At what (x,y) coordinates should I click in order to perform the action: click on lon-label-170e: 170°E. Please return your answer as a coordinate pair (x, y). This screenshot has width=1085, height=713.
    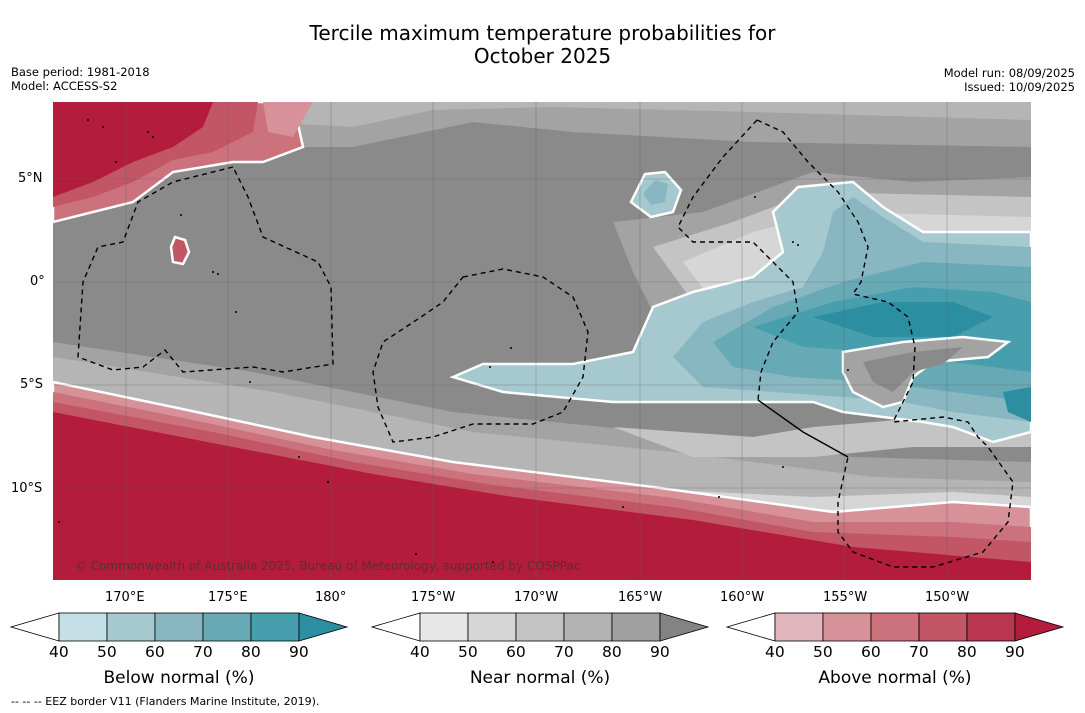
    Looking at the image, I should click on (125, 597).